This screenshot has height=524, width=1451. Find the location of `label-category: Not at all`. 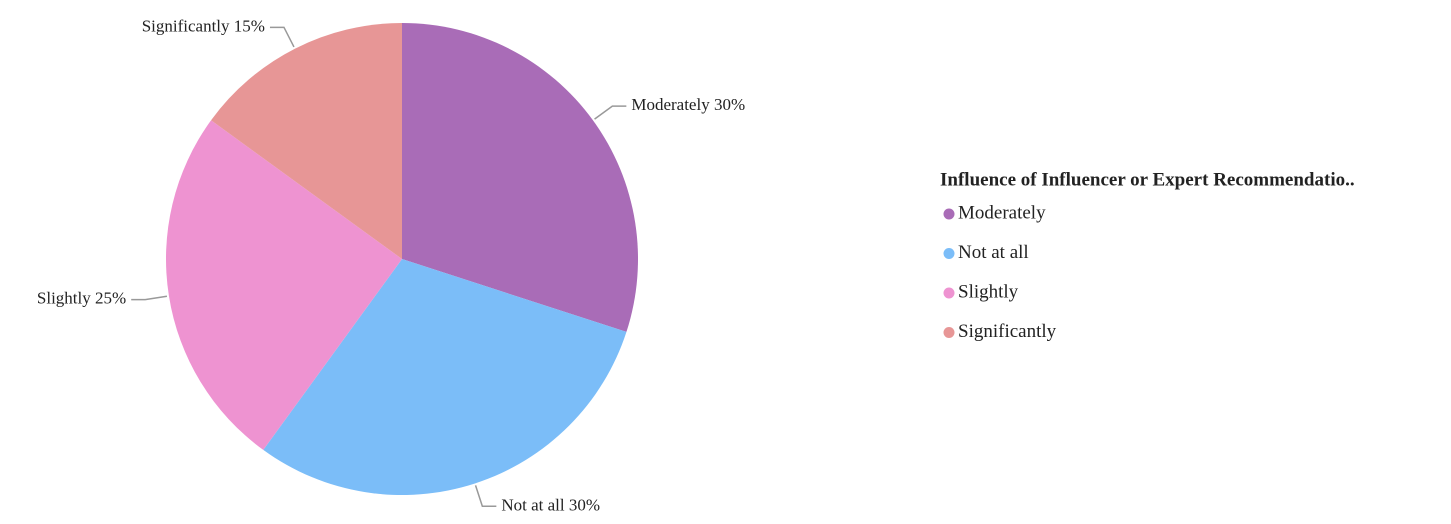

label-category: Not at all is located at coordinates (533, 504).